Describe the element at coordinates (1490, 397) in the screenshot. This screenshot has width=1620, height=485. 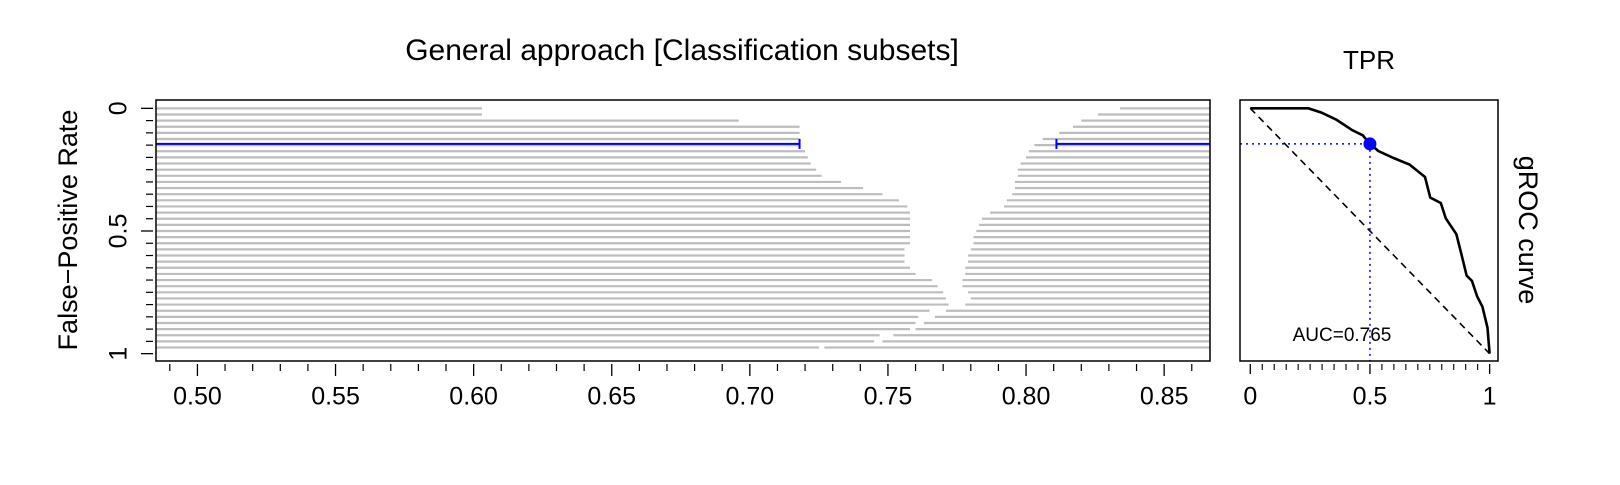
I see `x-tick-label: 1` at that location.